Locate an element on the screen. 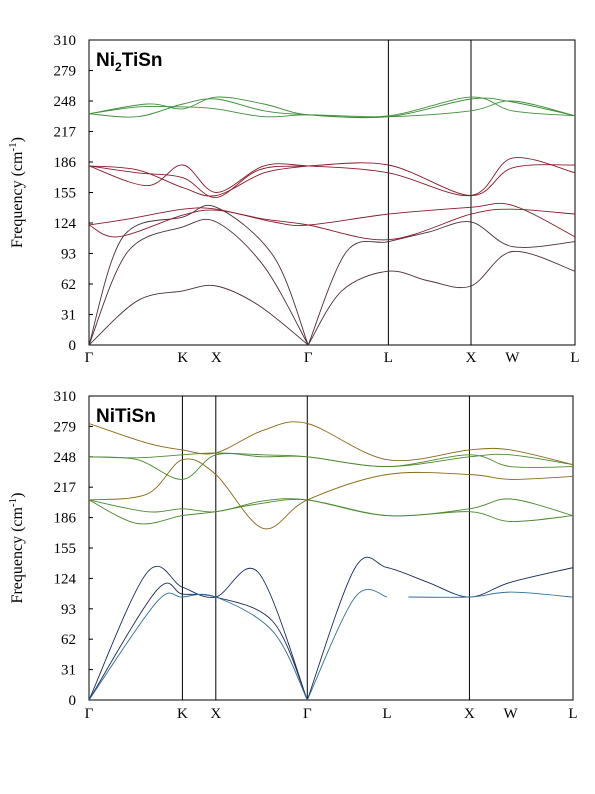 The height and width of the screenshot is (794, 595). panel-title: Ni2TiSn is located at coordinates (129, 62).